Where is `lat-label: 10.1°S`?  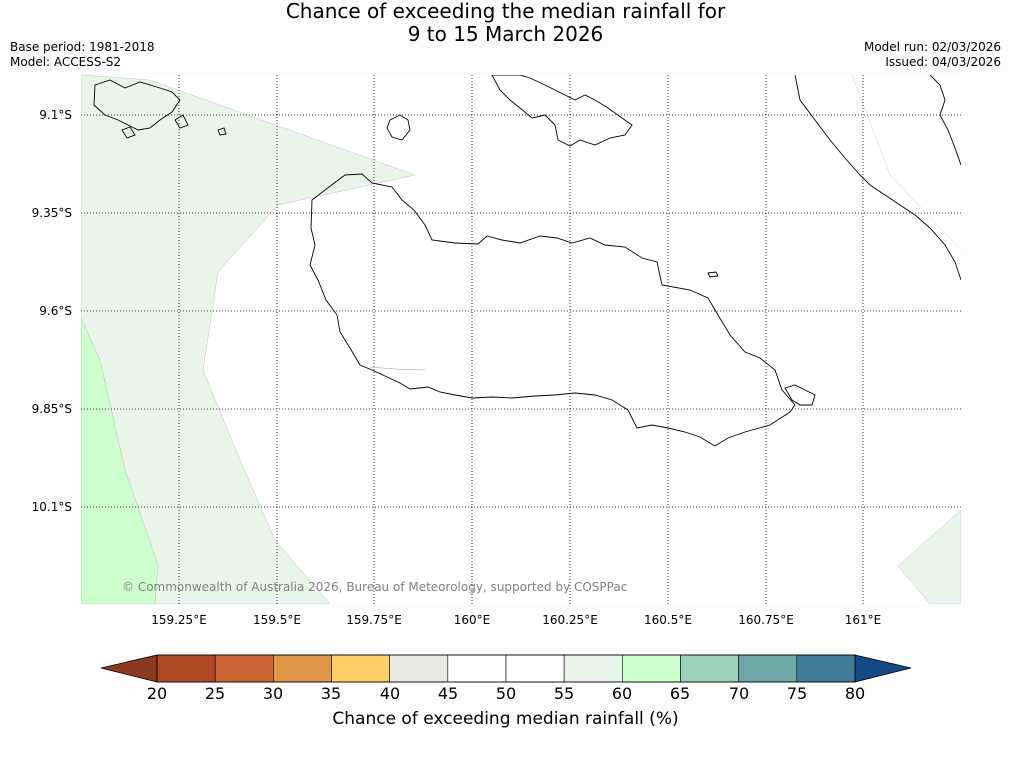 lat-label: 10.1°S is located at coordinates (51, 507).